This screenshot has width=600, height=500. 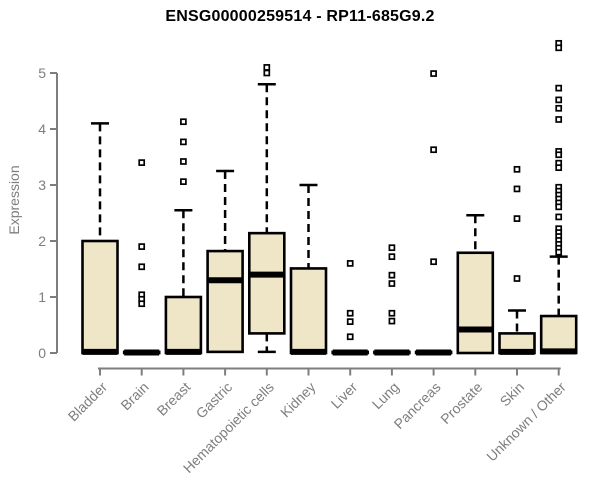 I want to click on y-tick-label: 5, so click(x=42, y=73).